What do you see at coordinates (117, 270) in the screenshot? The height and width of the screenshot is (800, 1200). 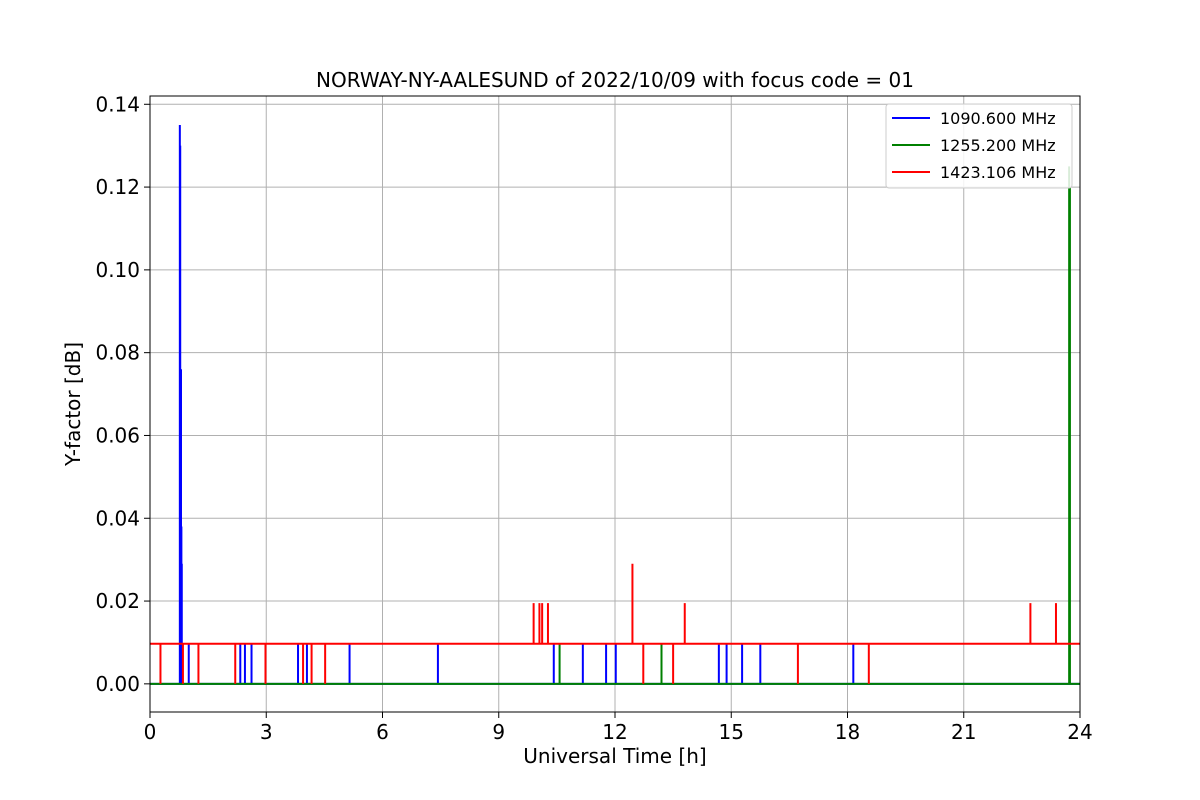 I see `y-tick-label: 0.10` at bounding box center [117, 270].